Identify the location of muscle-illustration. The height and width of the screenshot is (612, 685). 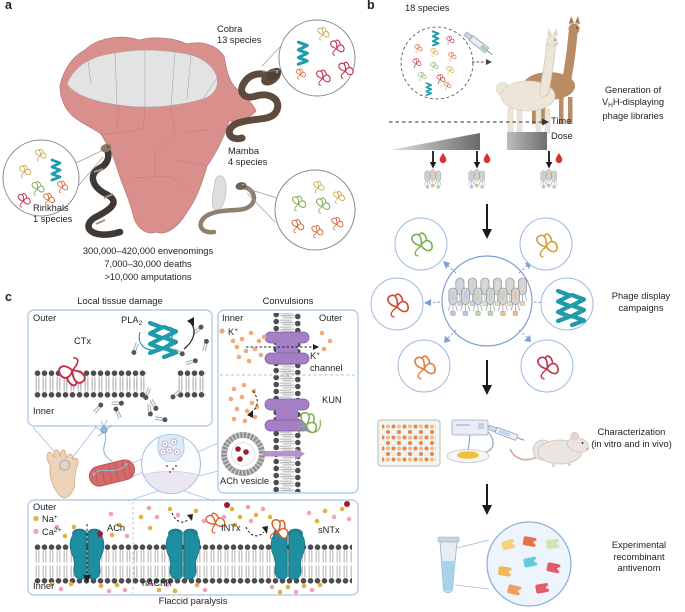
(112, 473).